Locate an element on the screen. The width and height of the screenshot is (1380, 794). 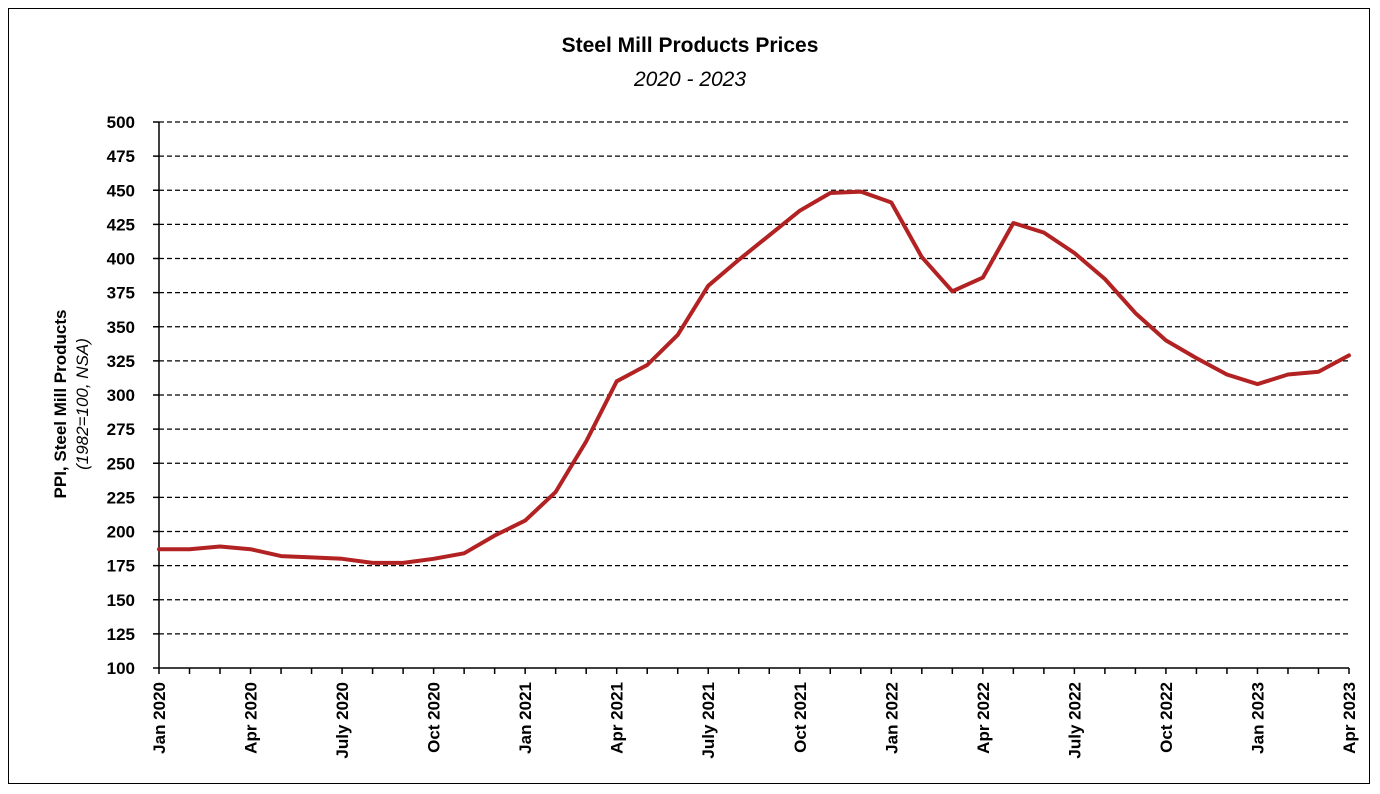
y-tick-label: 325 is located at coordinates (121, 361).